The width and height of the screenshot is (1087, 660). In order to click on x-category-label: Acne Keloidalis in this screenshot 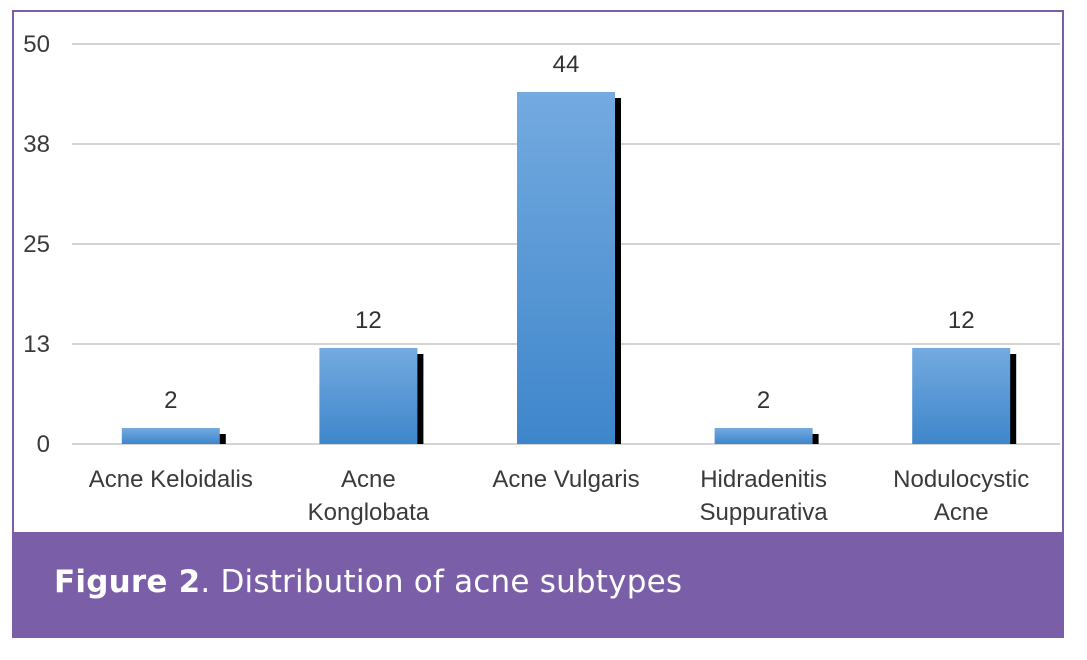, I will do `click(171, 479)`.